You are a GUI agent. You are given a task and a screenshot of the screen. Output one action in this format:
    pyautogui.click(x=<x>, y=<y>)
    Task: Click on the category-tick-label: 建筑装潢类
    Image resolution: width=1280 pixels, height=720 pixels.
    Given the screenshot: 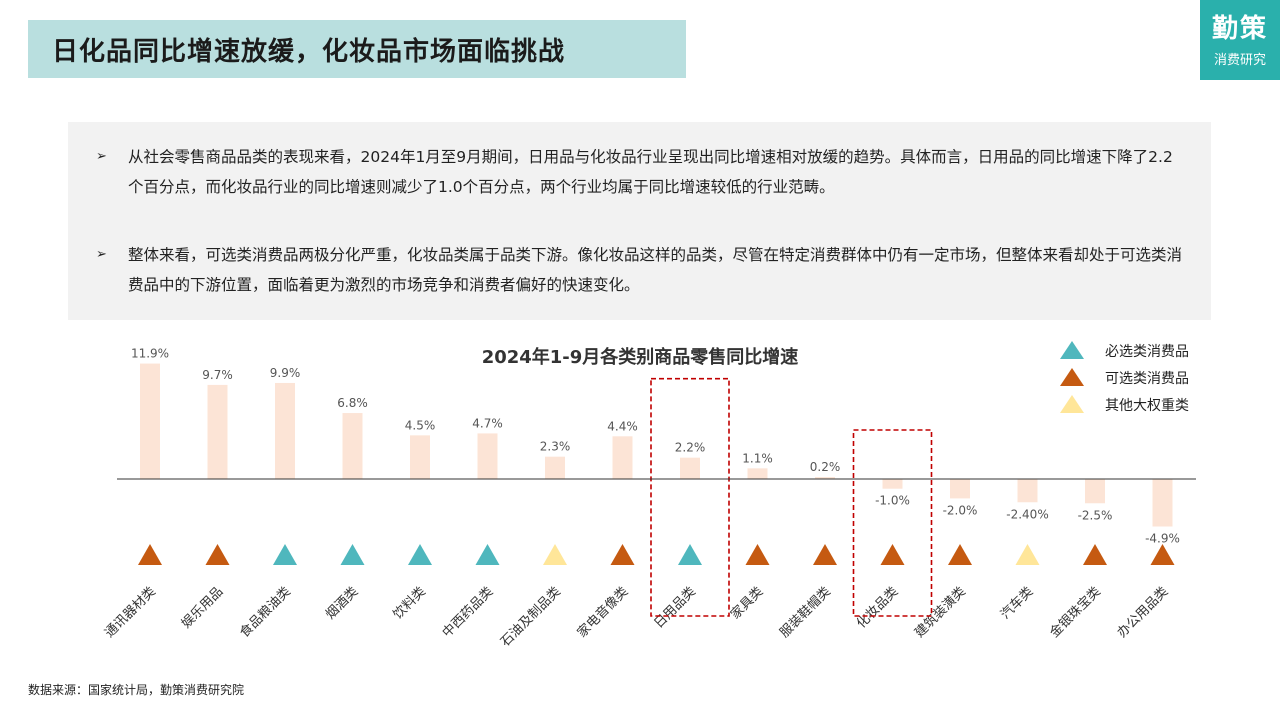 What is the action you would take?
    pyautogui.click(x=940, y=612)
    